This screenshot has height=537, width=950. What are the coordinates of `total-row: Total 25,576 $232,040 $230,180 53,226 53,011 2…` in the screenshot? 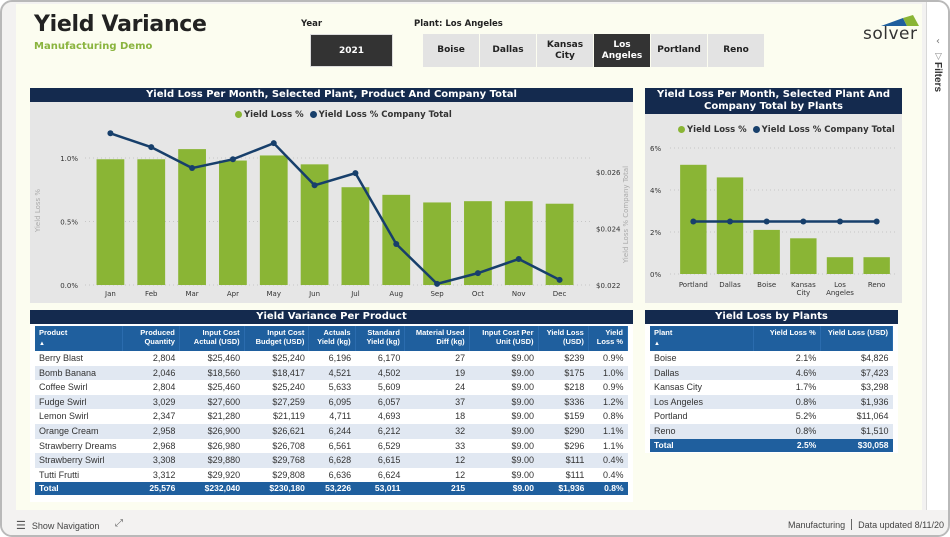 It's located at (331, 489).